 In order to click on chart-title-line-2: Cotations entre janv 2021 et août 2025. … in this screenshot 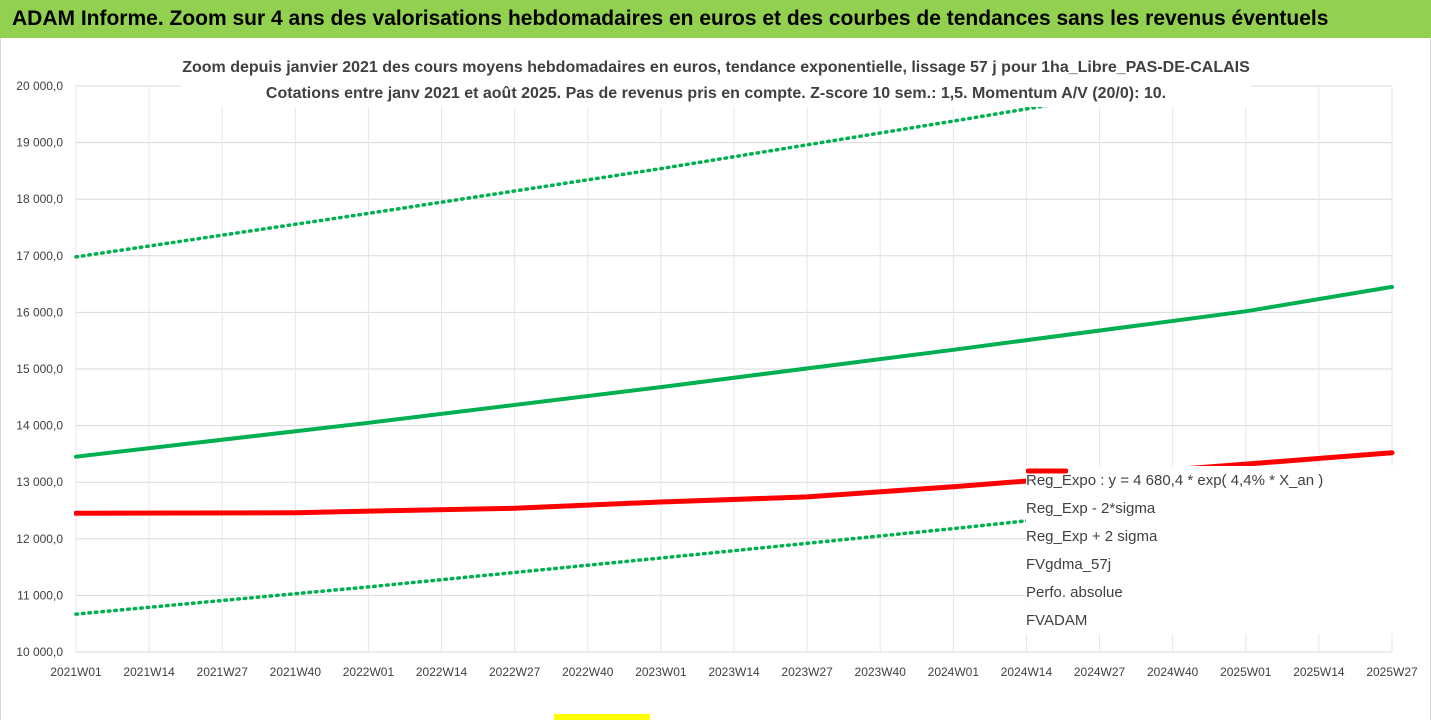, I will do `click(716, 93)`.